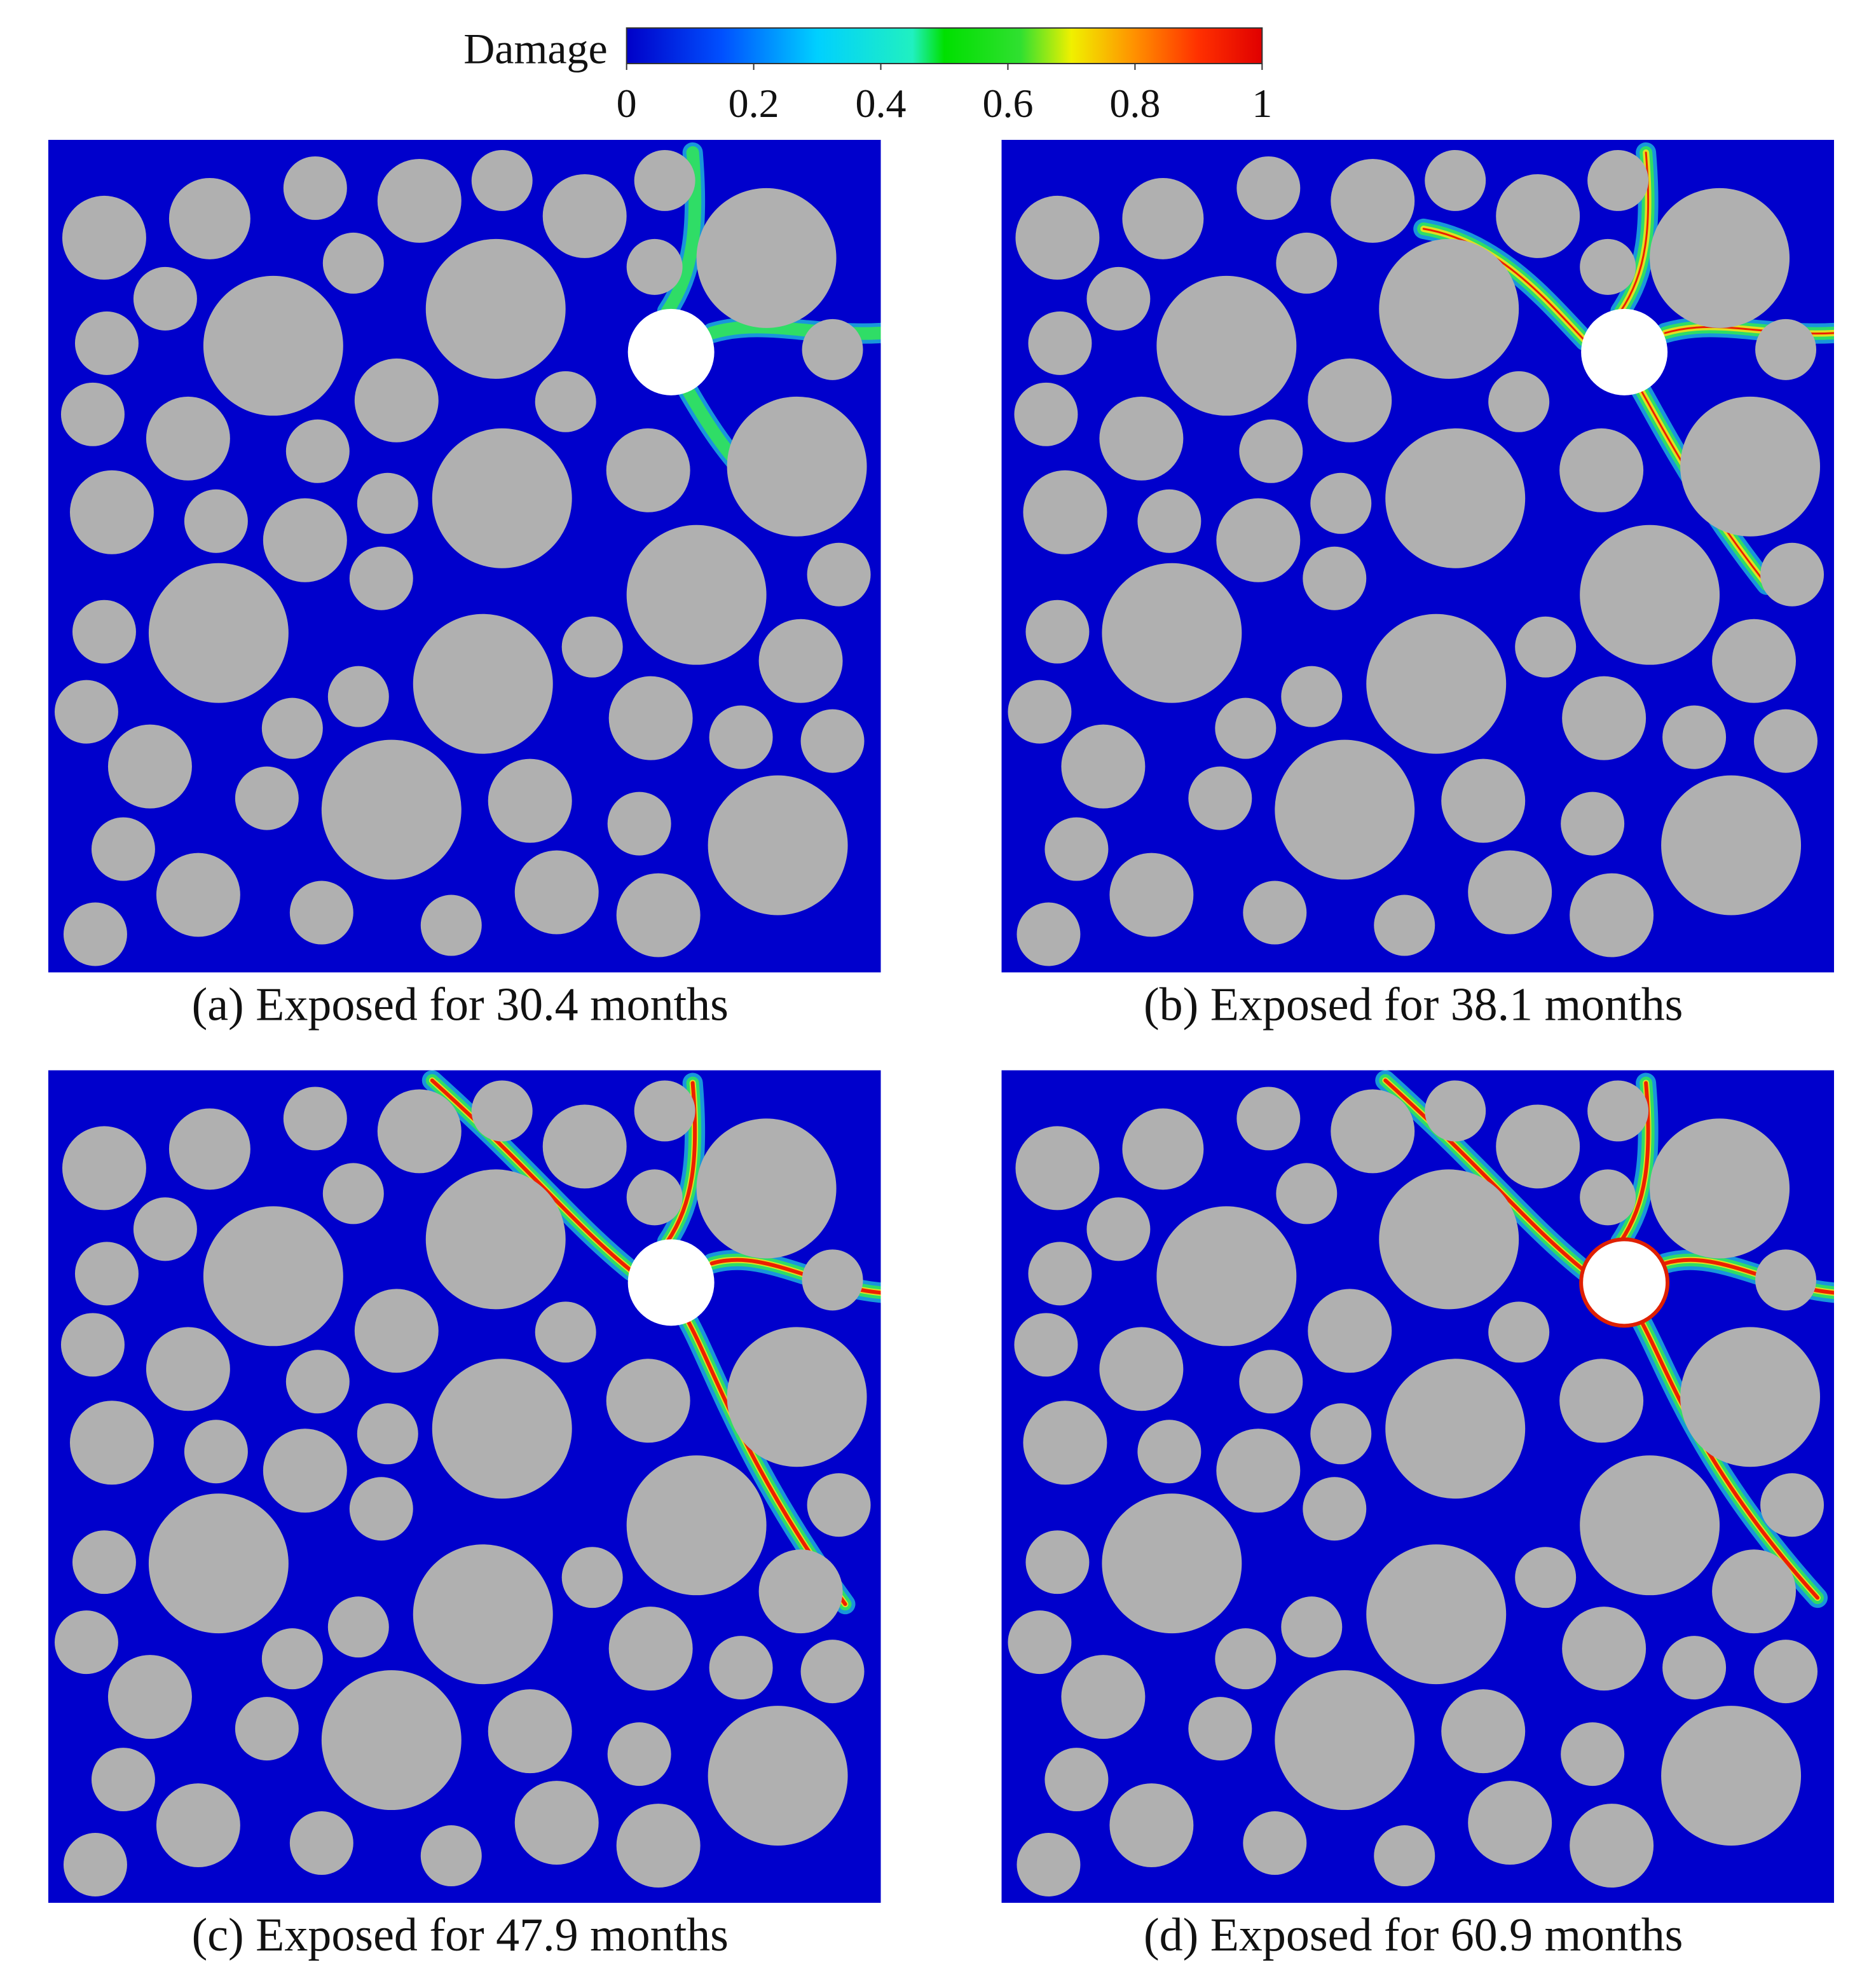  Describe the element at coordinates (944, 45) in the screenshot. I see `colorbar` at that location.